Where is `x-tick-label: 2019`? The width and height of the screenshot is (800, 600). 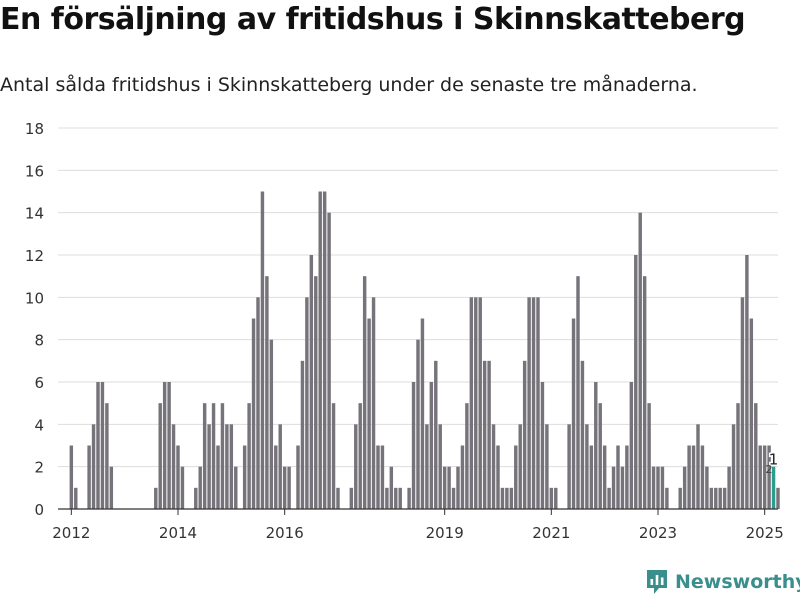 x-tick-label: 2019 is located at coordinates (445, 533).